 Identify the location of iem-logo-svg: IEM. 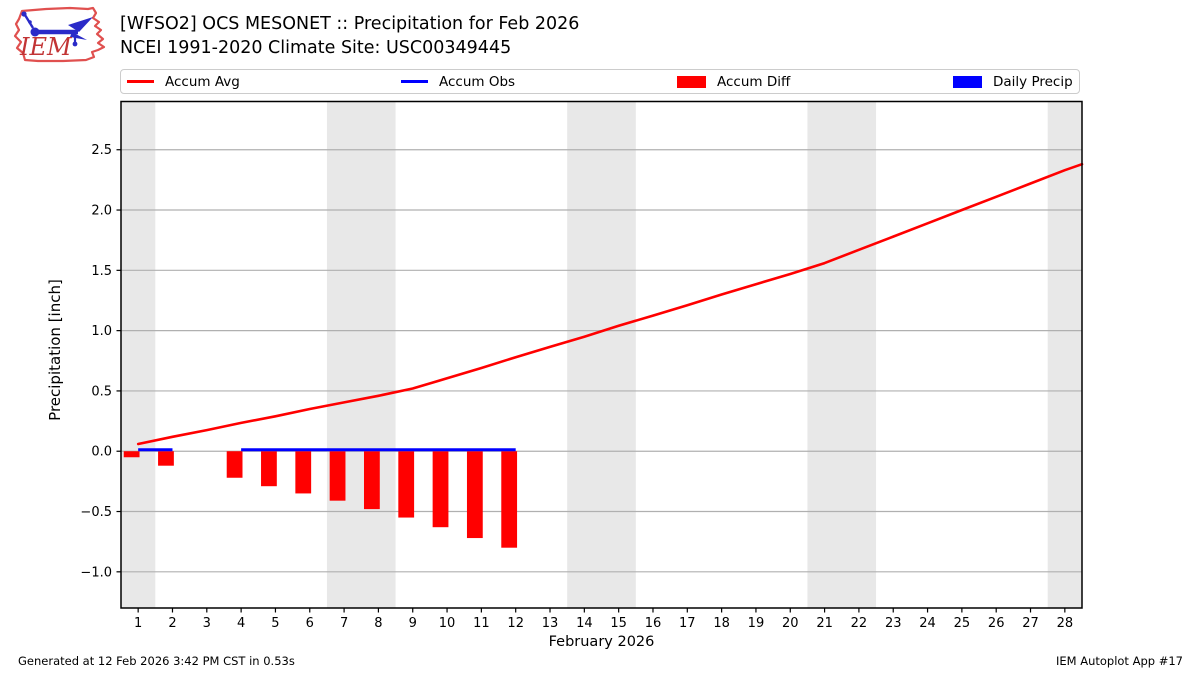
(59, 34).